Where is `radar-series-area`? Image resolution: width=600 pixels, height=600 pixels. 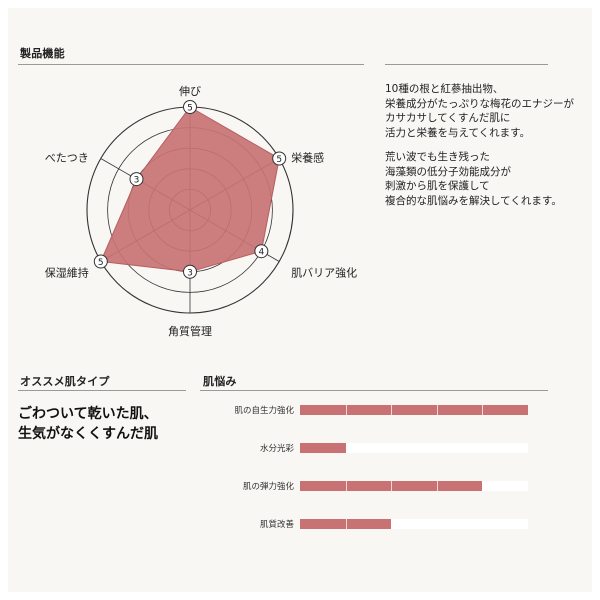 radar-series-area is located at coordinates (190, 189).